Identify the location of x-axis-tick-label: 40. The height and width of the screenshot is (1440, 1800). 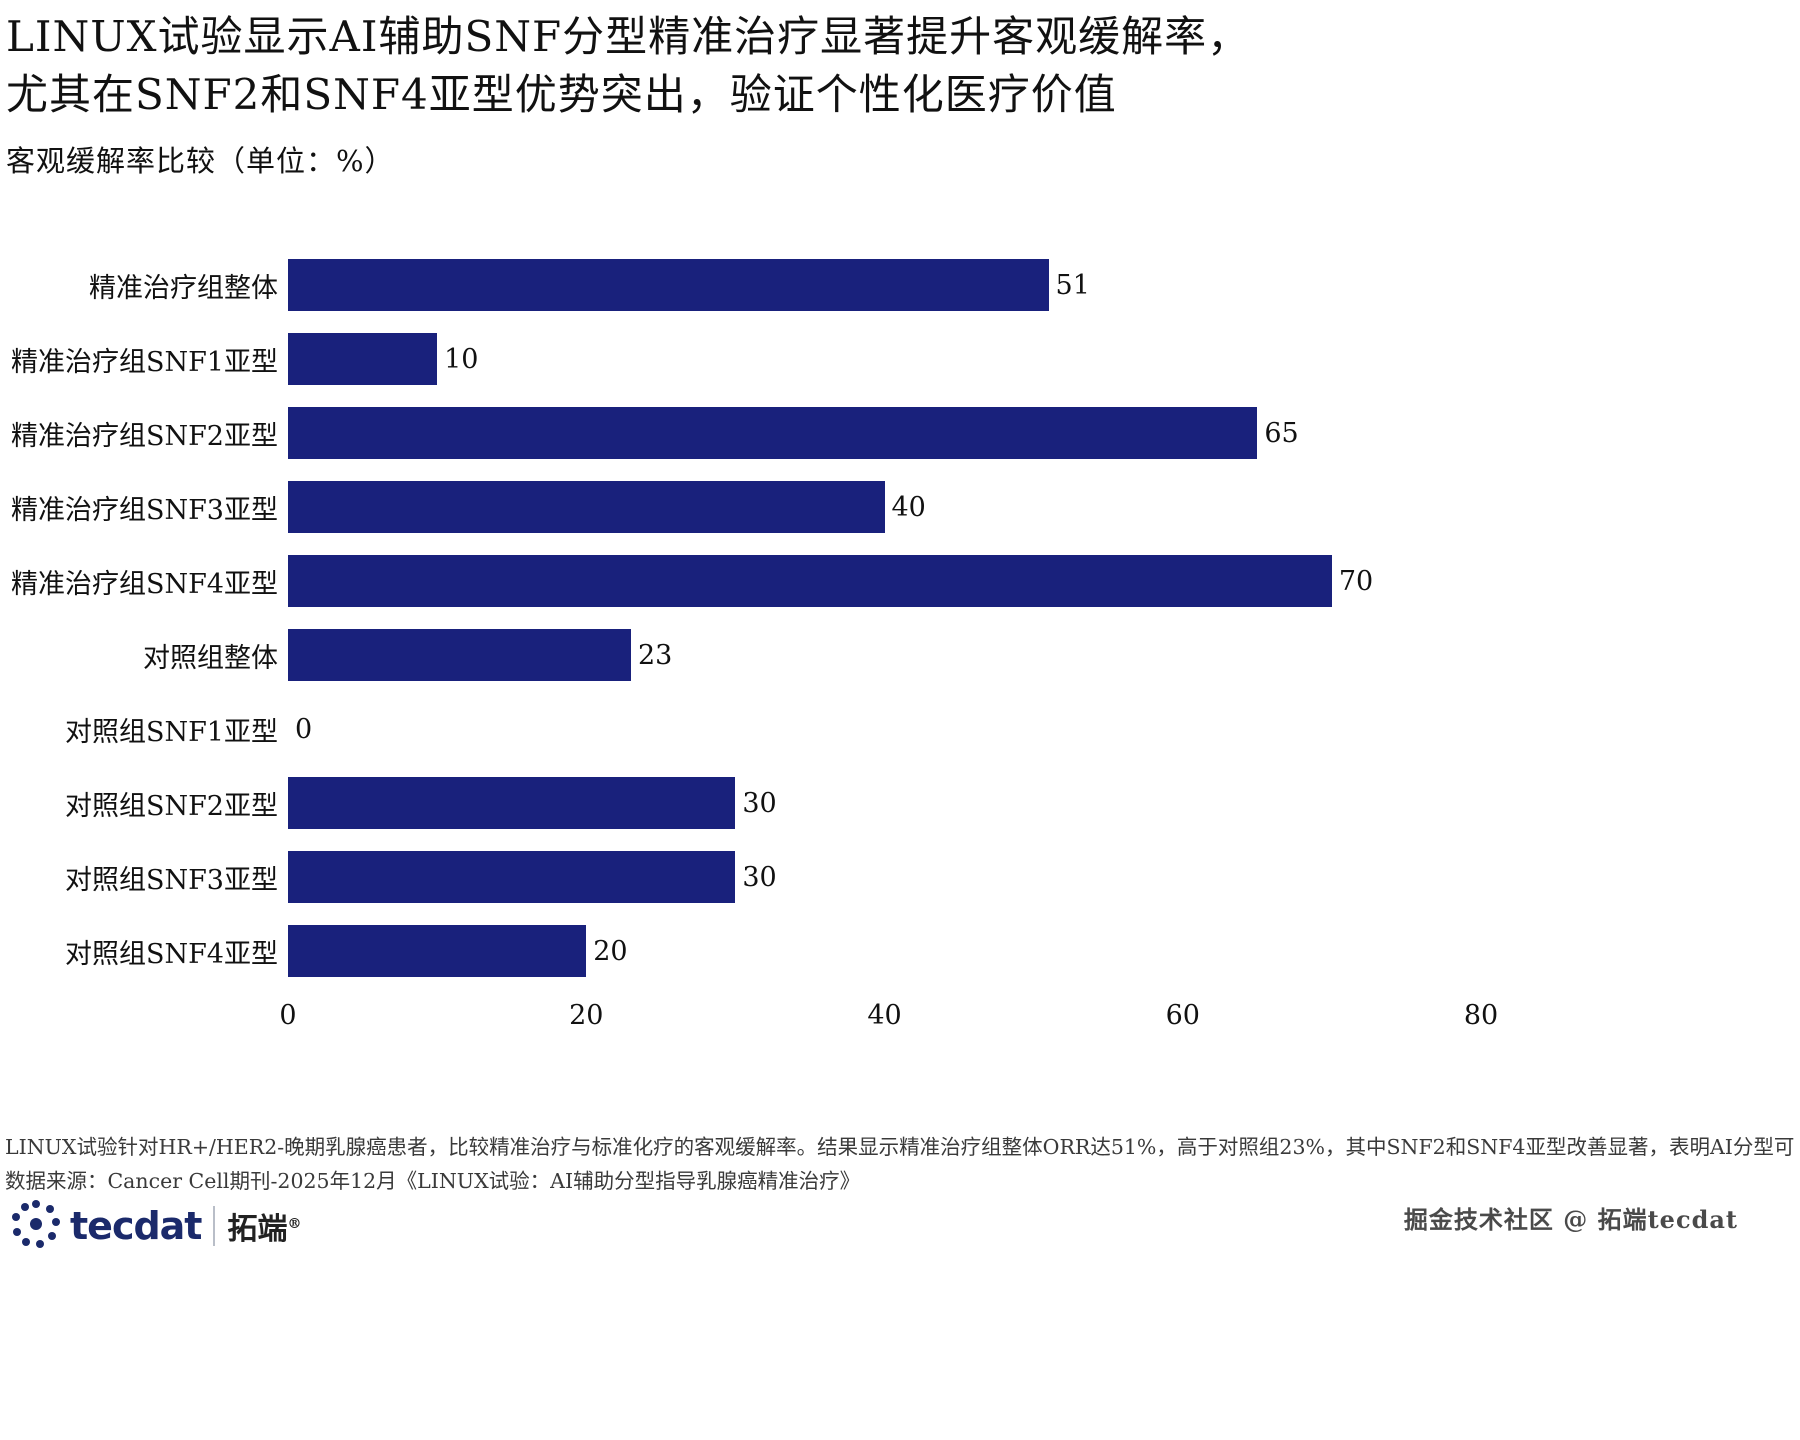
(884, 1015).